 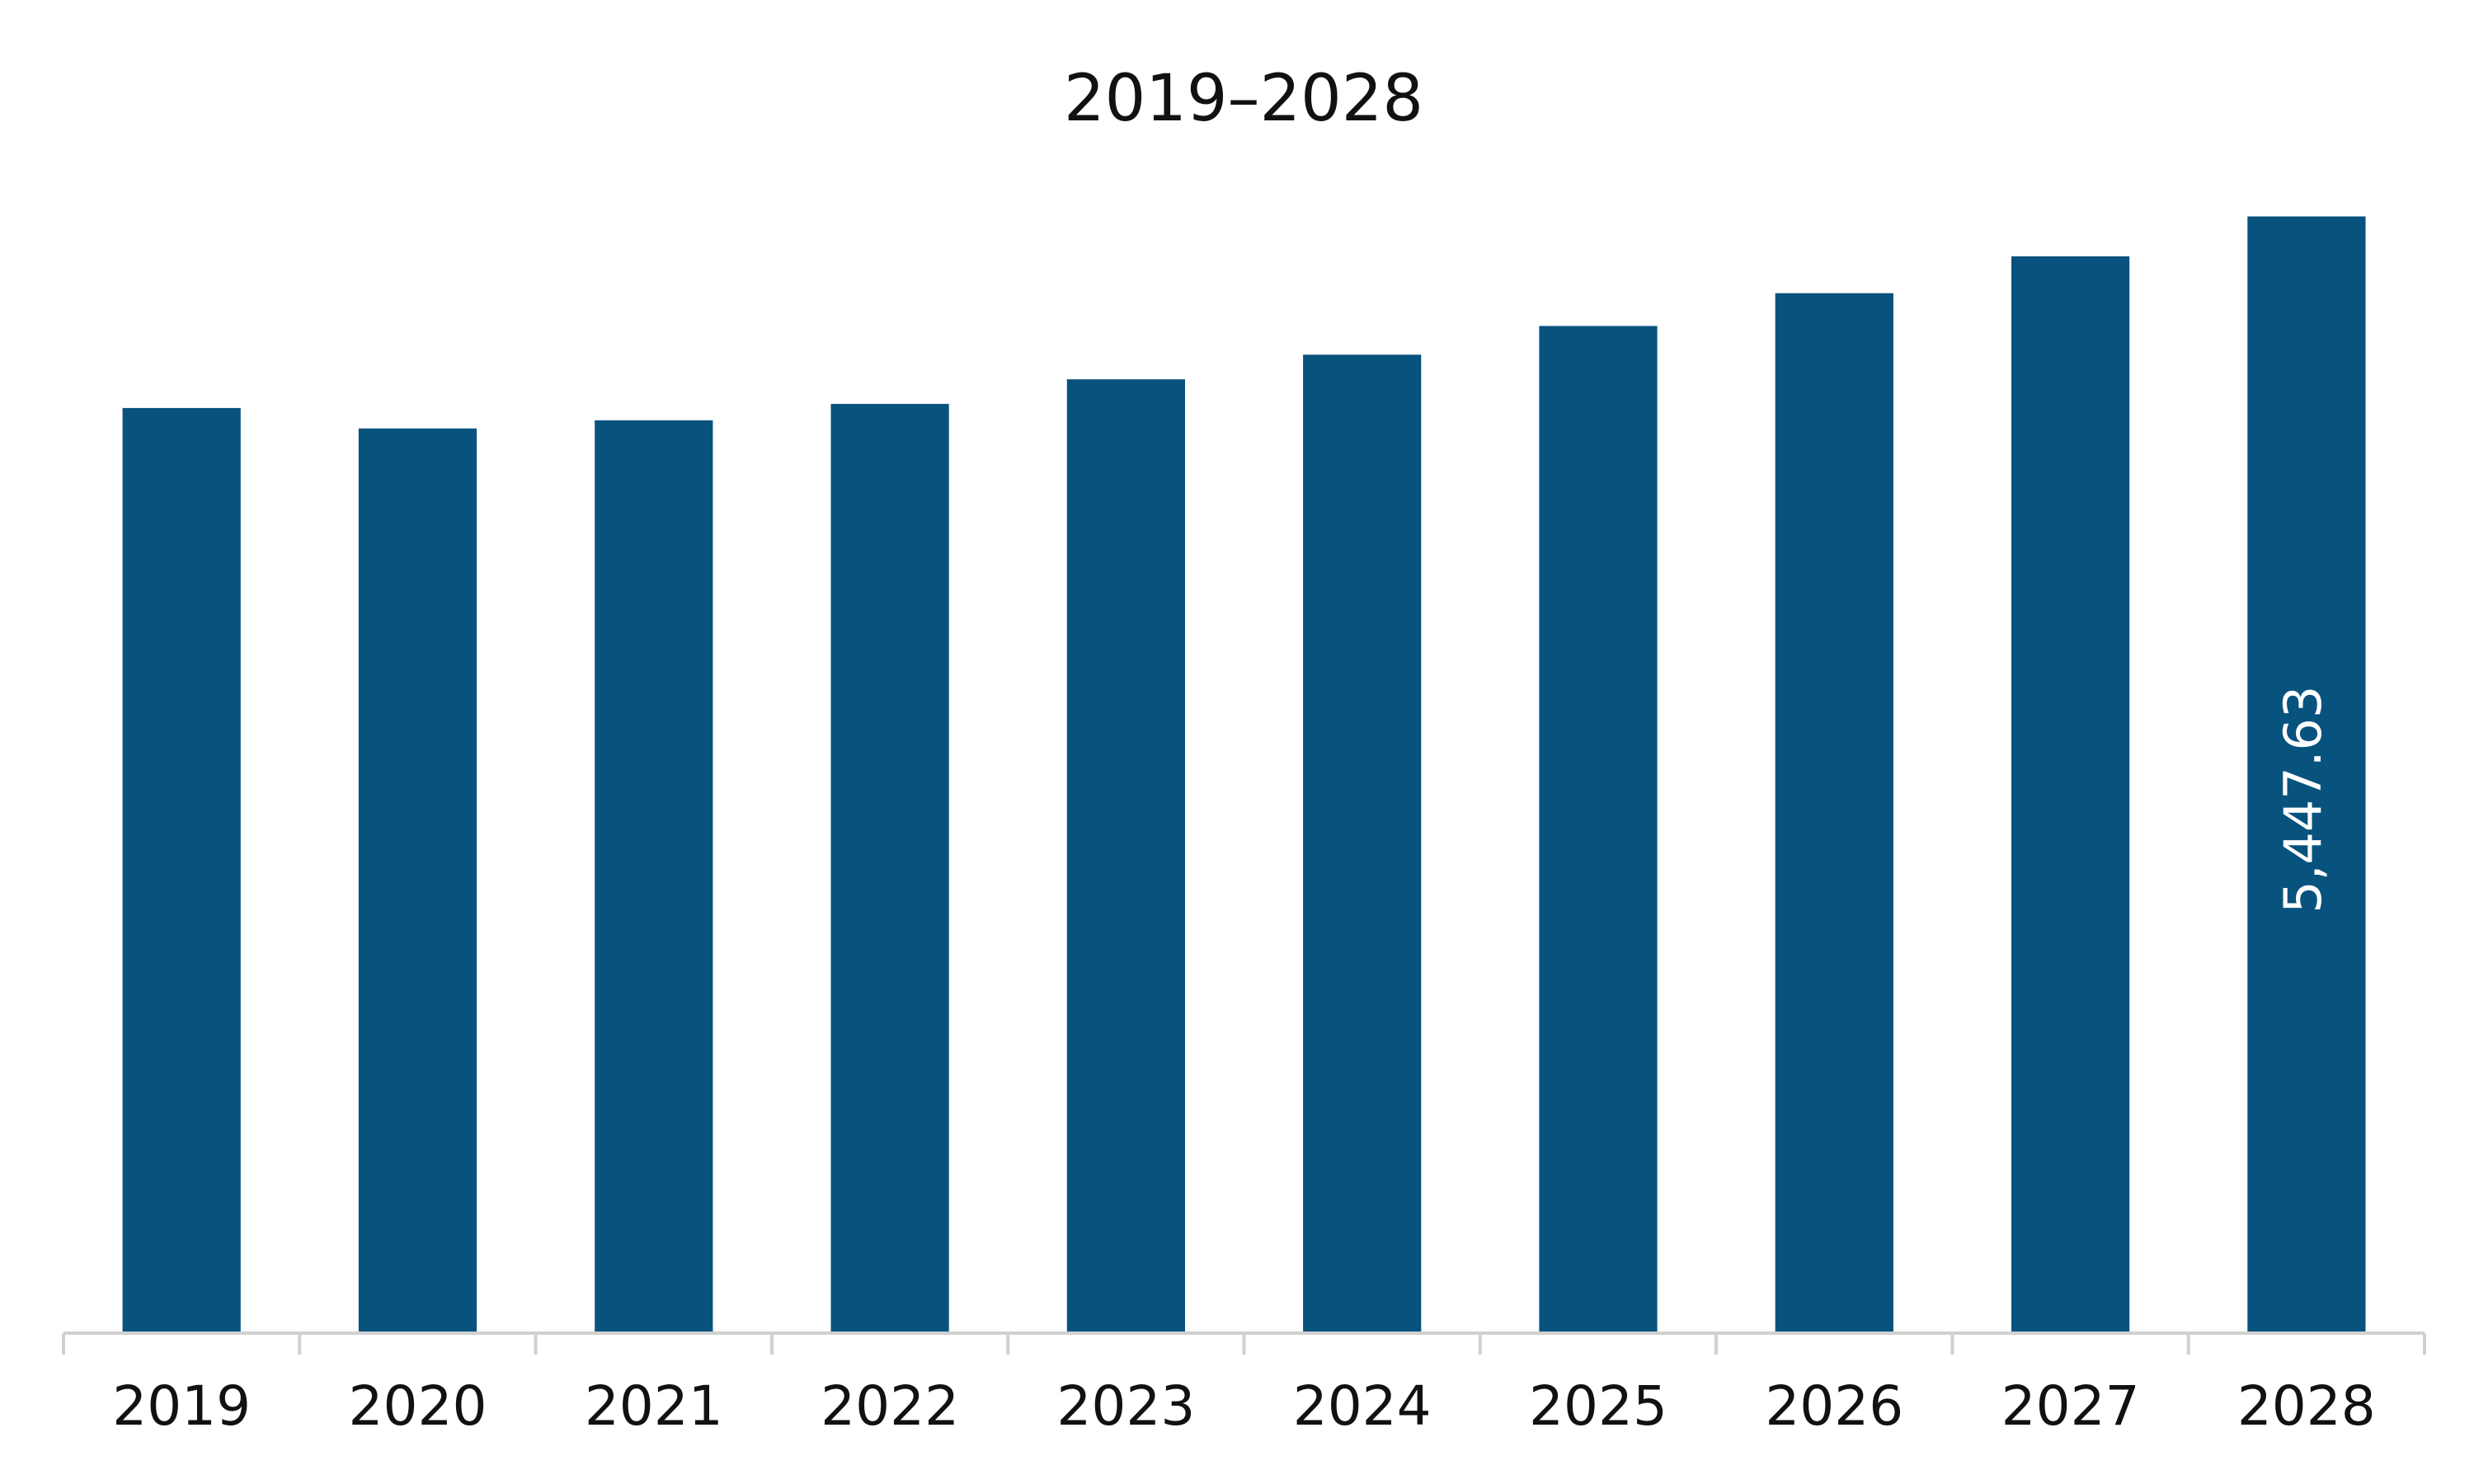 I want to click on x-axis: 2019 2020 2021 2022 2023 2024 2025 2026 2027 2028, so click(x=1244, y=1384).